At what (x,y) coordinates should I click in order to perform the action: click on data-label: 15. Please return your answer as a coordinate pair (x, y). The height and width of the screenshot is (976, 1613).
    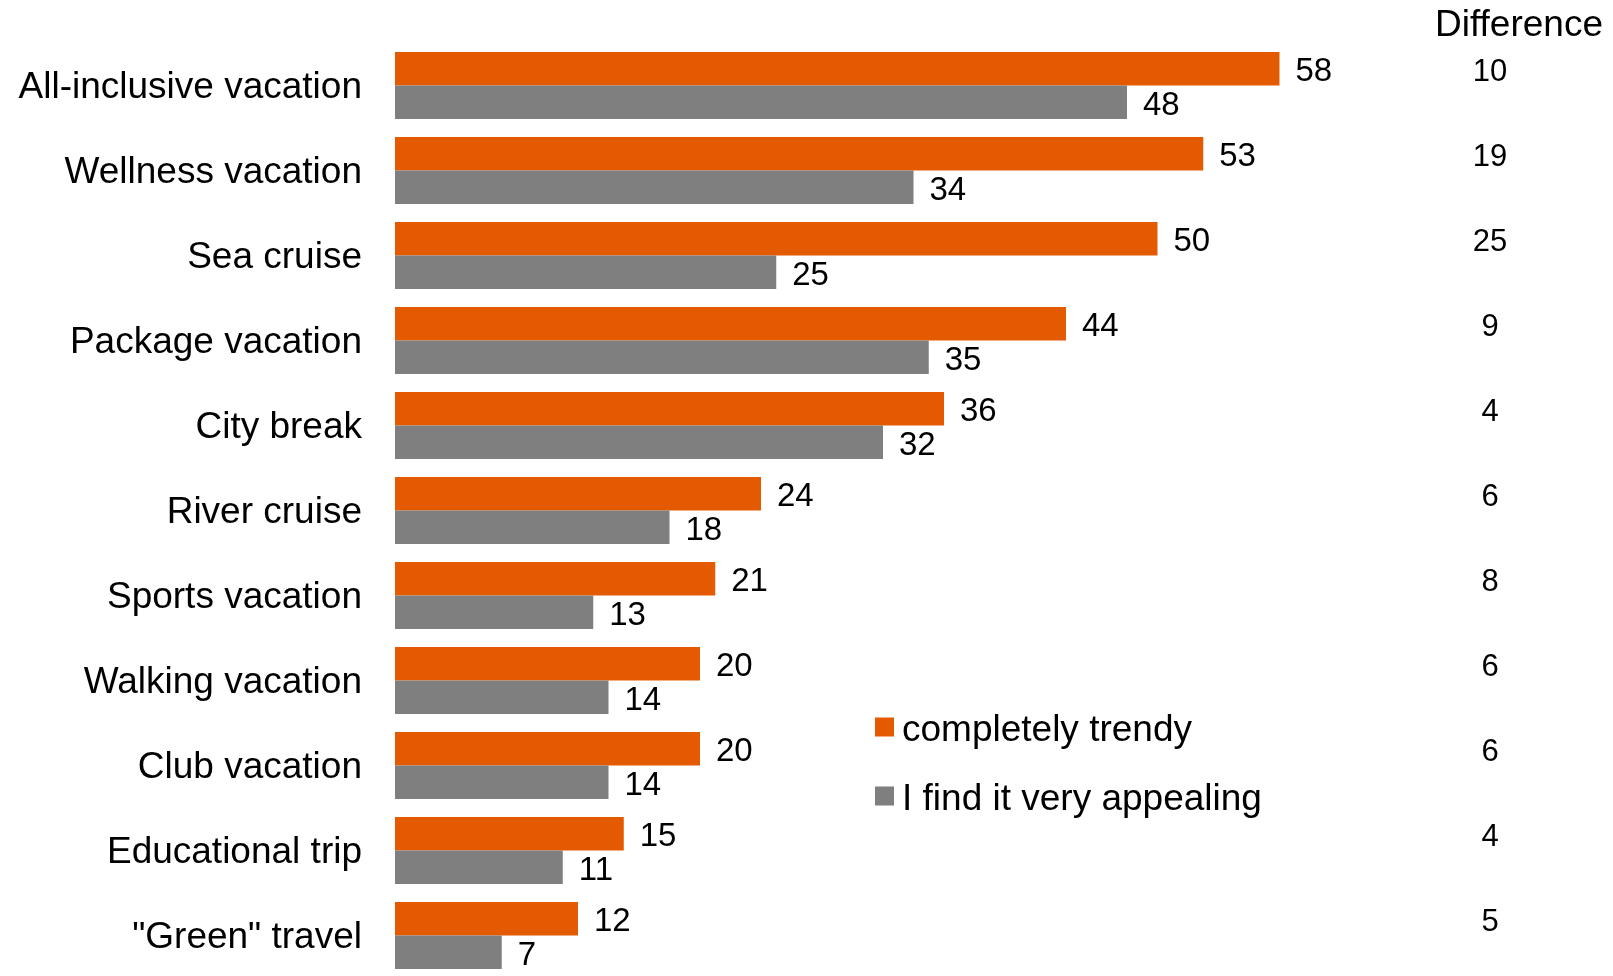
    Looking at the image, I should click on (658, 835).